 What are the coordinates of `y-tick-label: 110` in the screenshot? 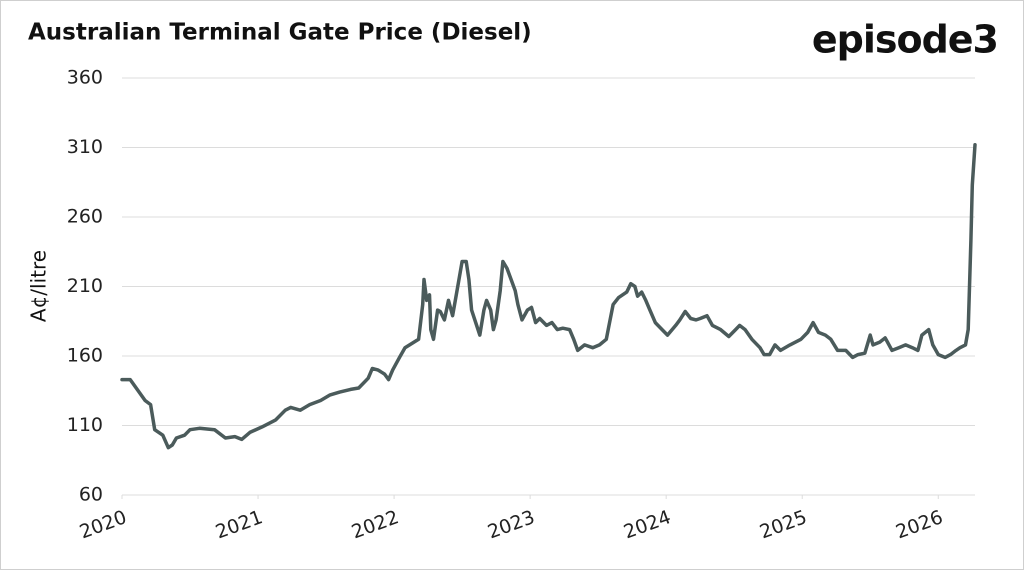 It's located at (85, 425).